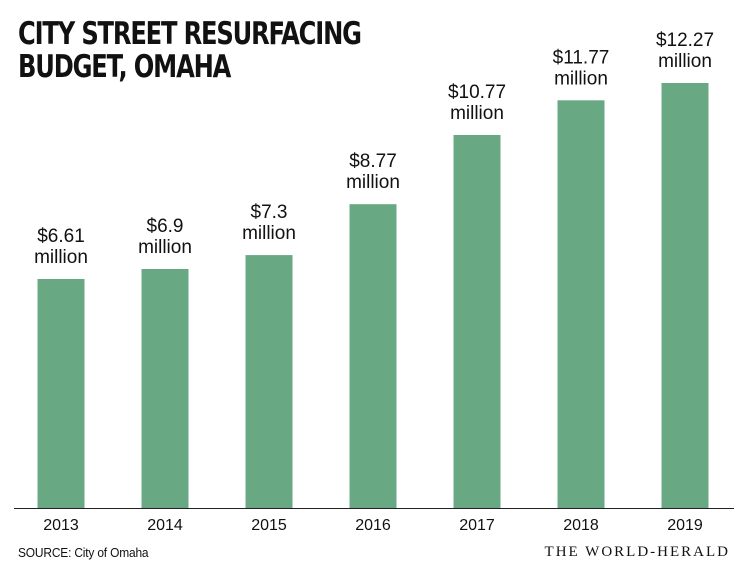 This screenshot has width=750, height=581. I want to click on publisher-logo: THE WORLD-HERALD, so click(637, 552).